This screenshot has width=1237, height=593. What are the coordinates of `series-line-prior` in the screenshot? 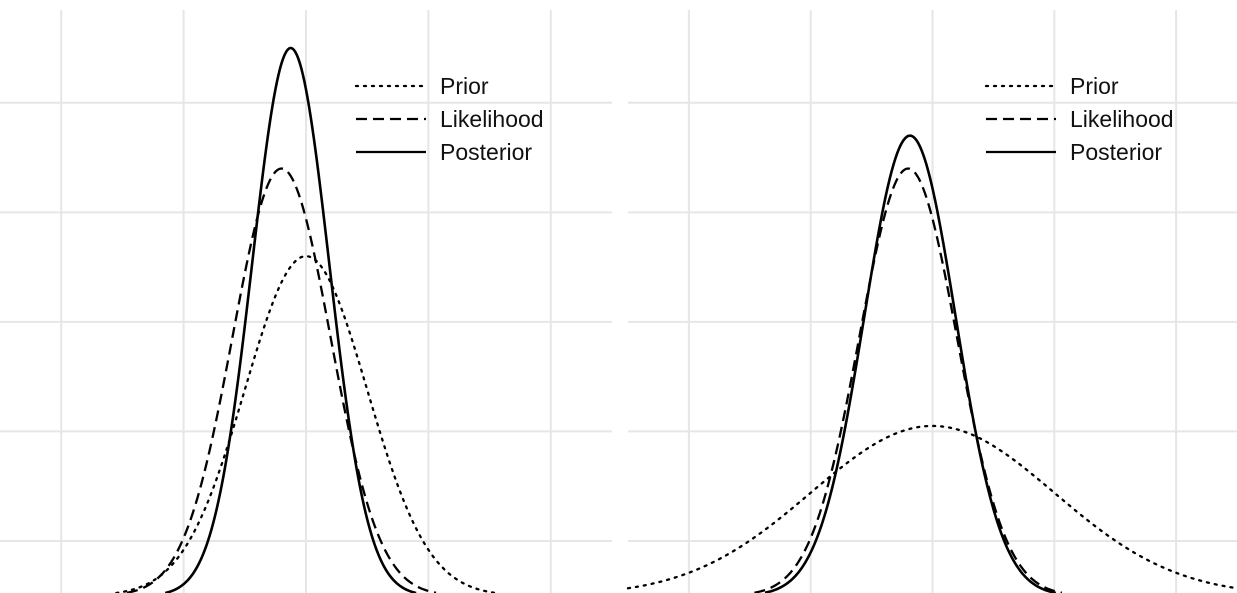 It's located at (931, 507).